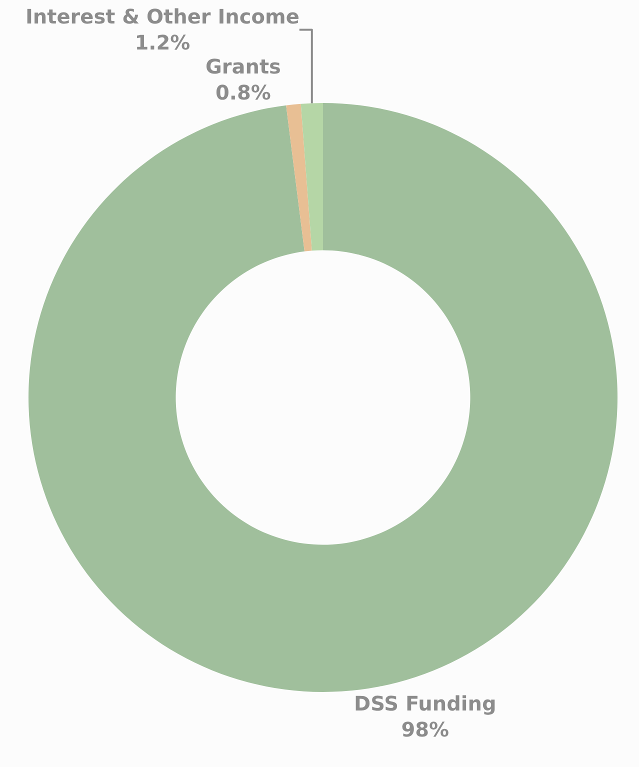 The height and width of the screenshot is (767, 639). Describe the element at coordinates (425, 703) in the screenshot. I see `slice-label: DSS Funding` at that location.